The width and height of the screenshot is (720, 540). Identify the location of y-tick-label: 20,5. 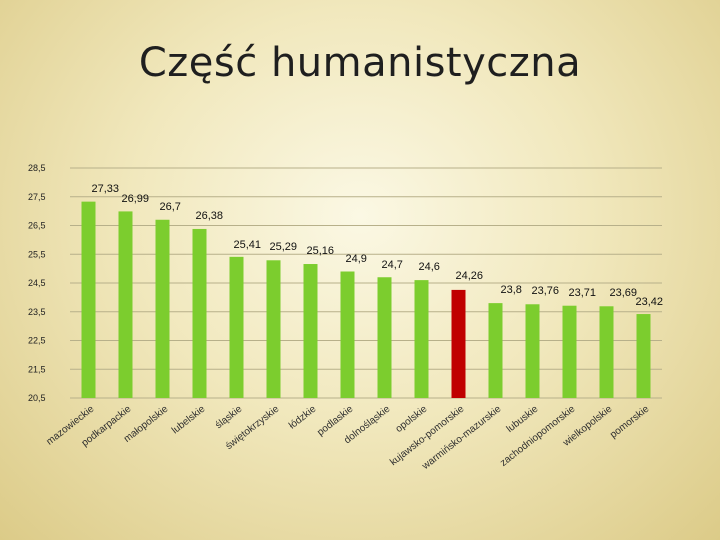
(37, 398).